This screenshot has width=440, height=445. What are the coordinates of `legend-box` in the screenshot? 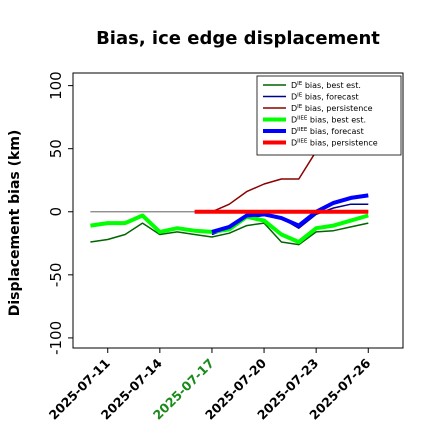 It's located at (329, 115).